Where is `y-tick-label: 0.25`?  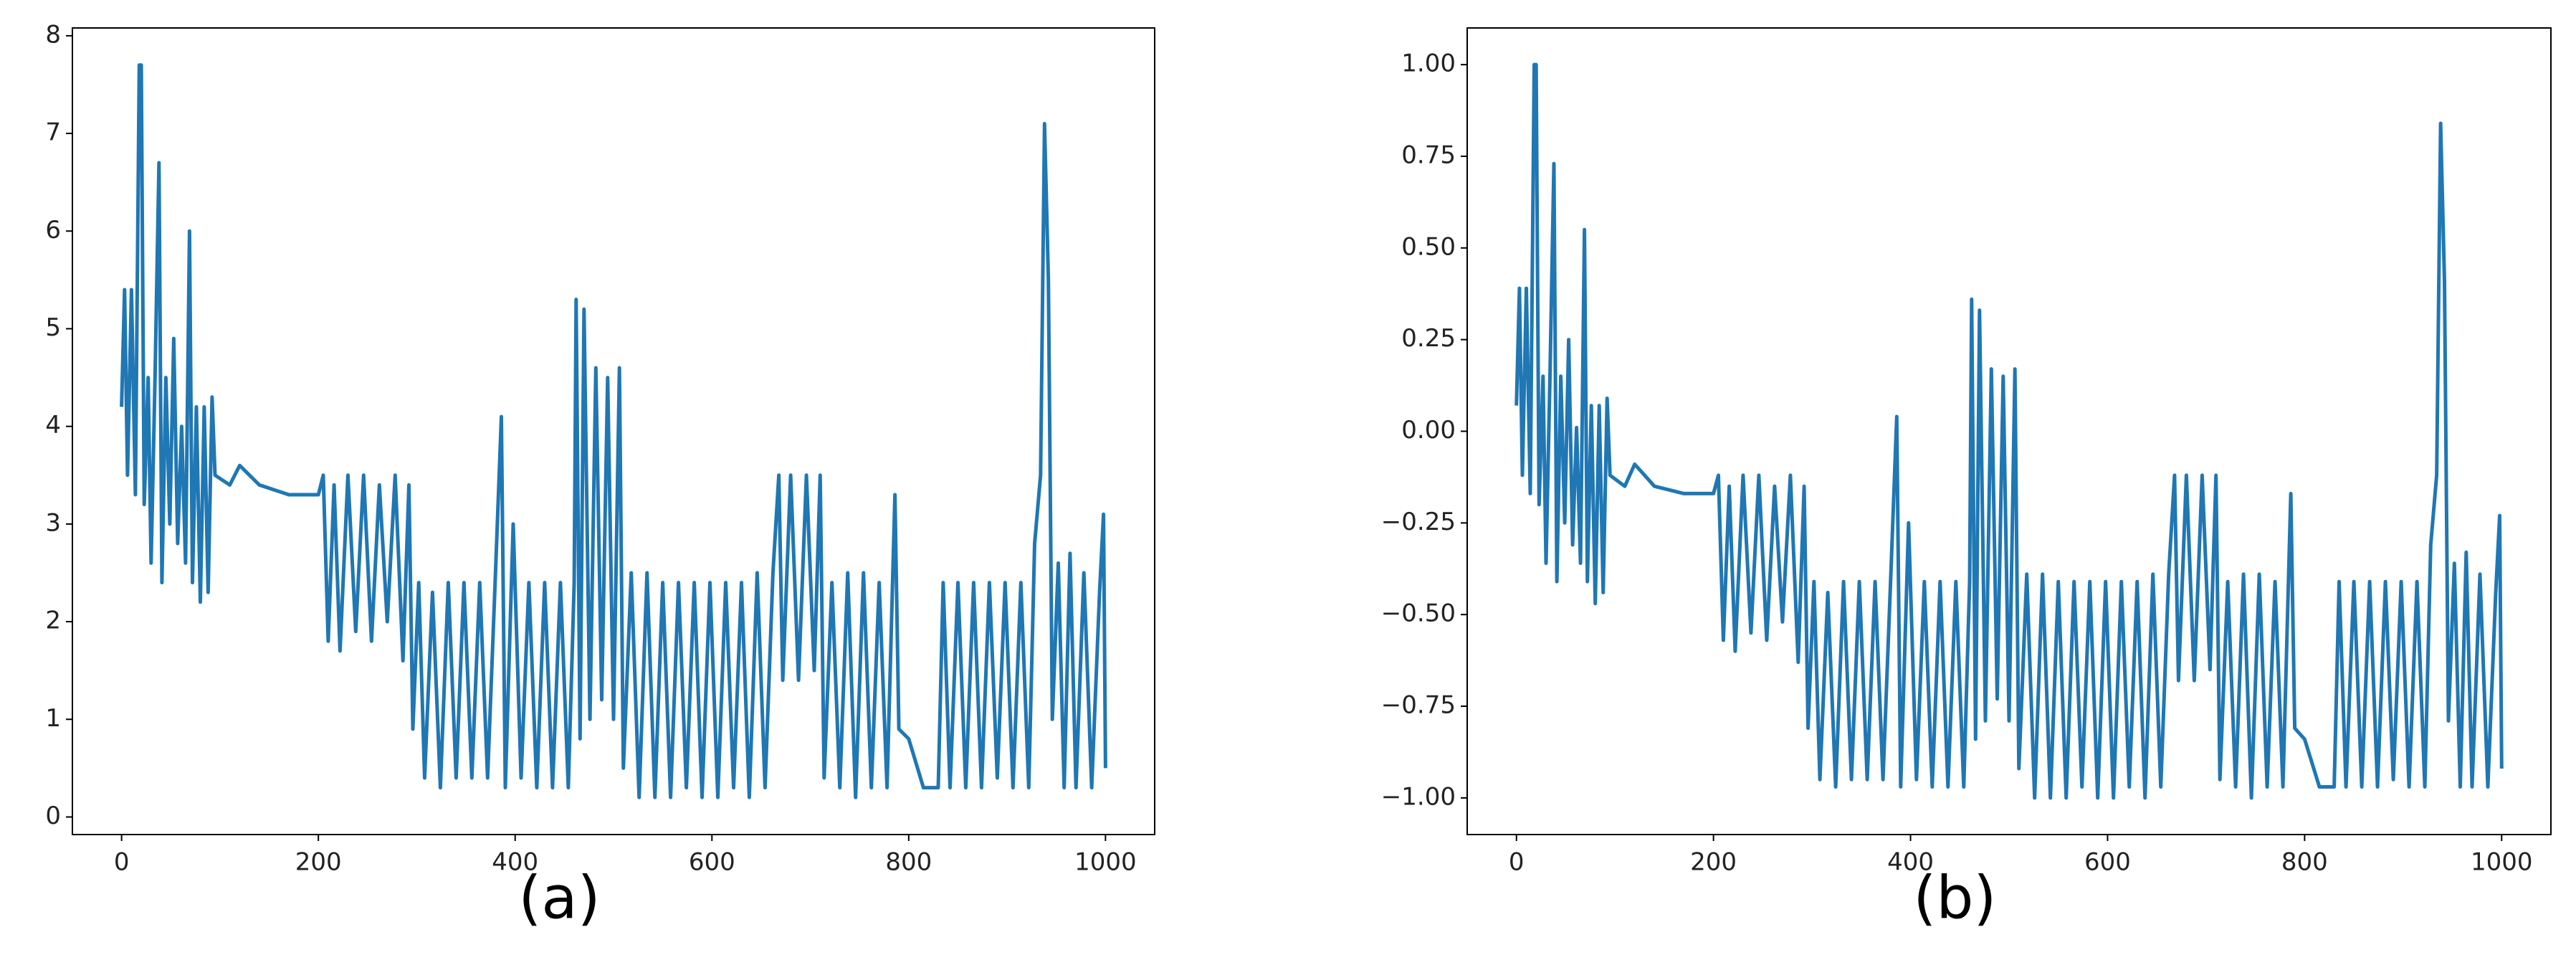 y-tick-label: 0.25 is located at coordinates (1428, 338).